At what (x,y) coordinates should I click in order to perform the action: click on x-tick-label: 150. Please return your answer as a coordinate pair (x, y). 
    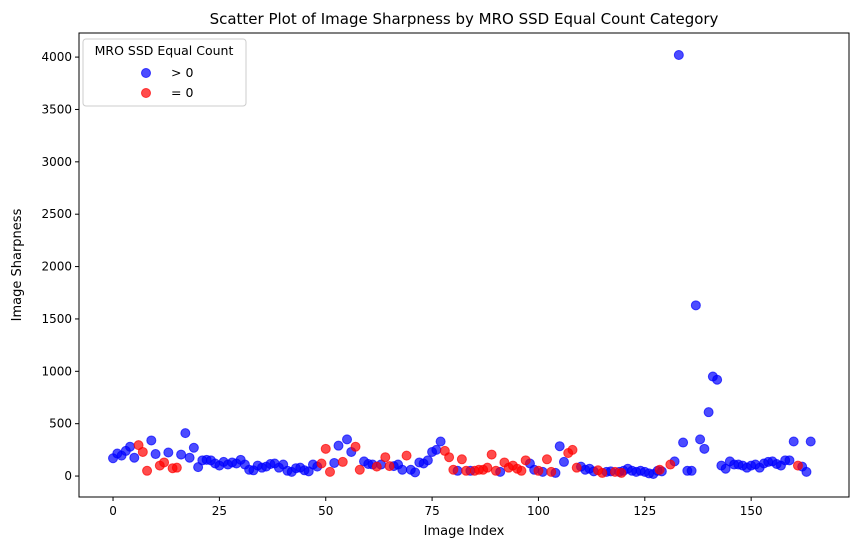
    Looking at the image, I should click on (751, 511).